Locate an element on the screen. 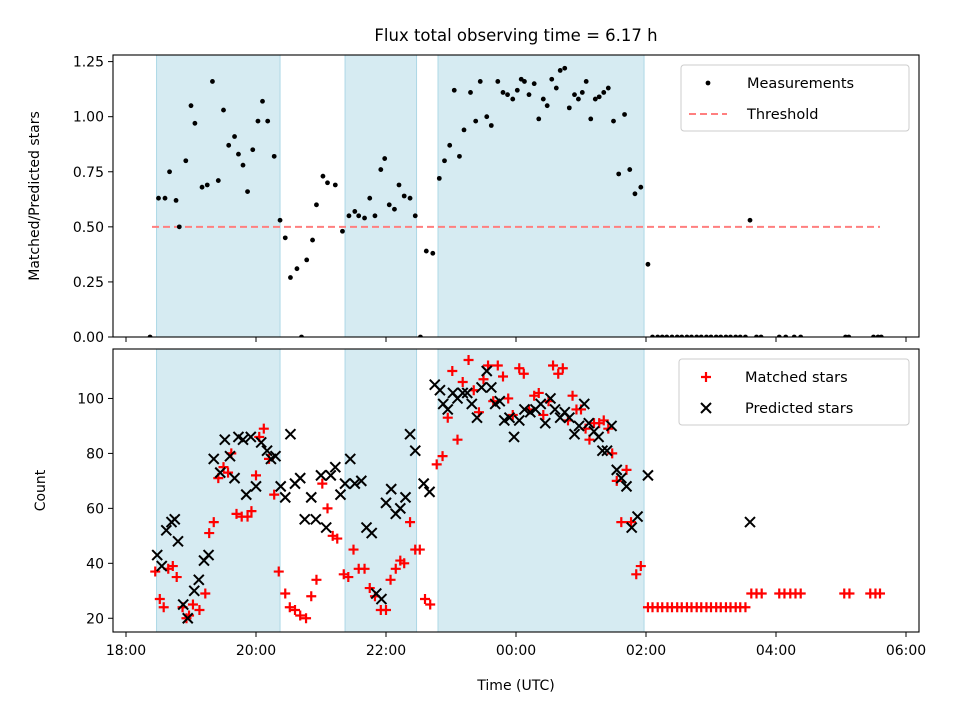  y-tick-label: 1.25 is located at coordinates (88, 63).